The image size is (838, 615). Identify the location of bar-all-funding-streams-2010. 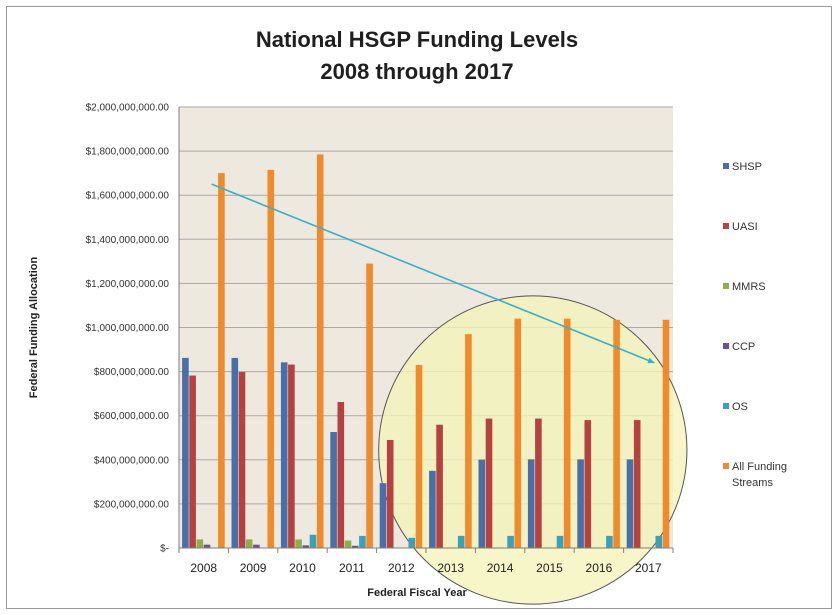
(320, 351).